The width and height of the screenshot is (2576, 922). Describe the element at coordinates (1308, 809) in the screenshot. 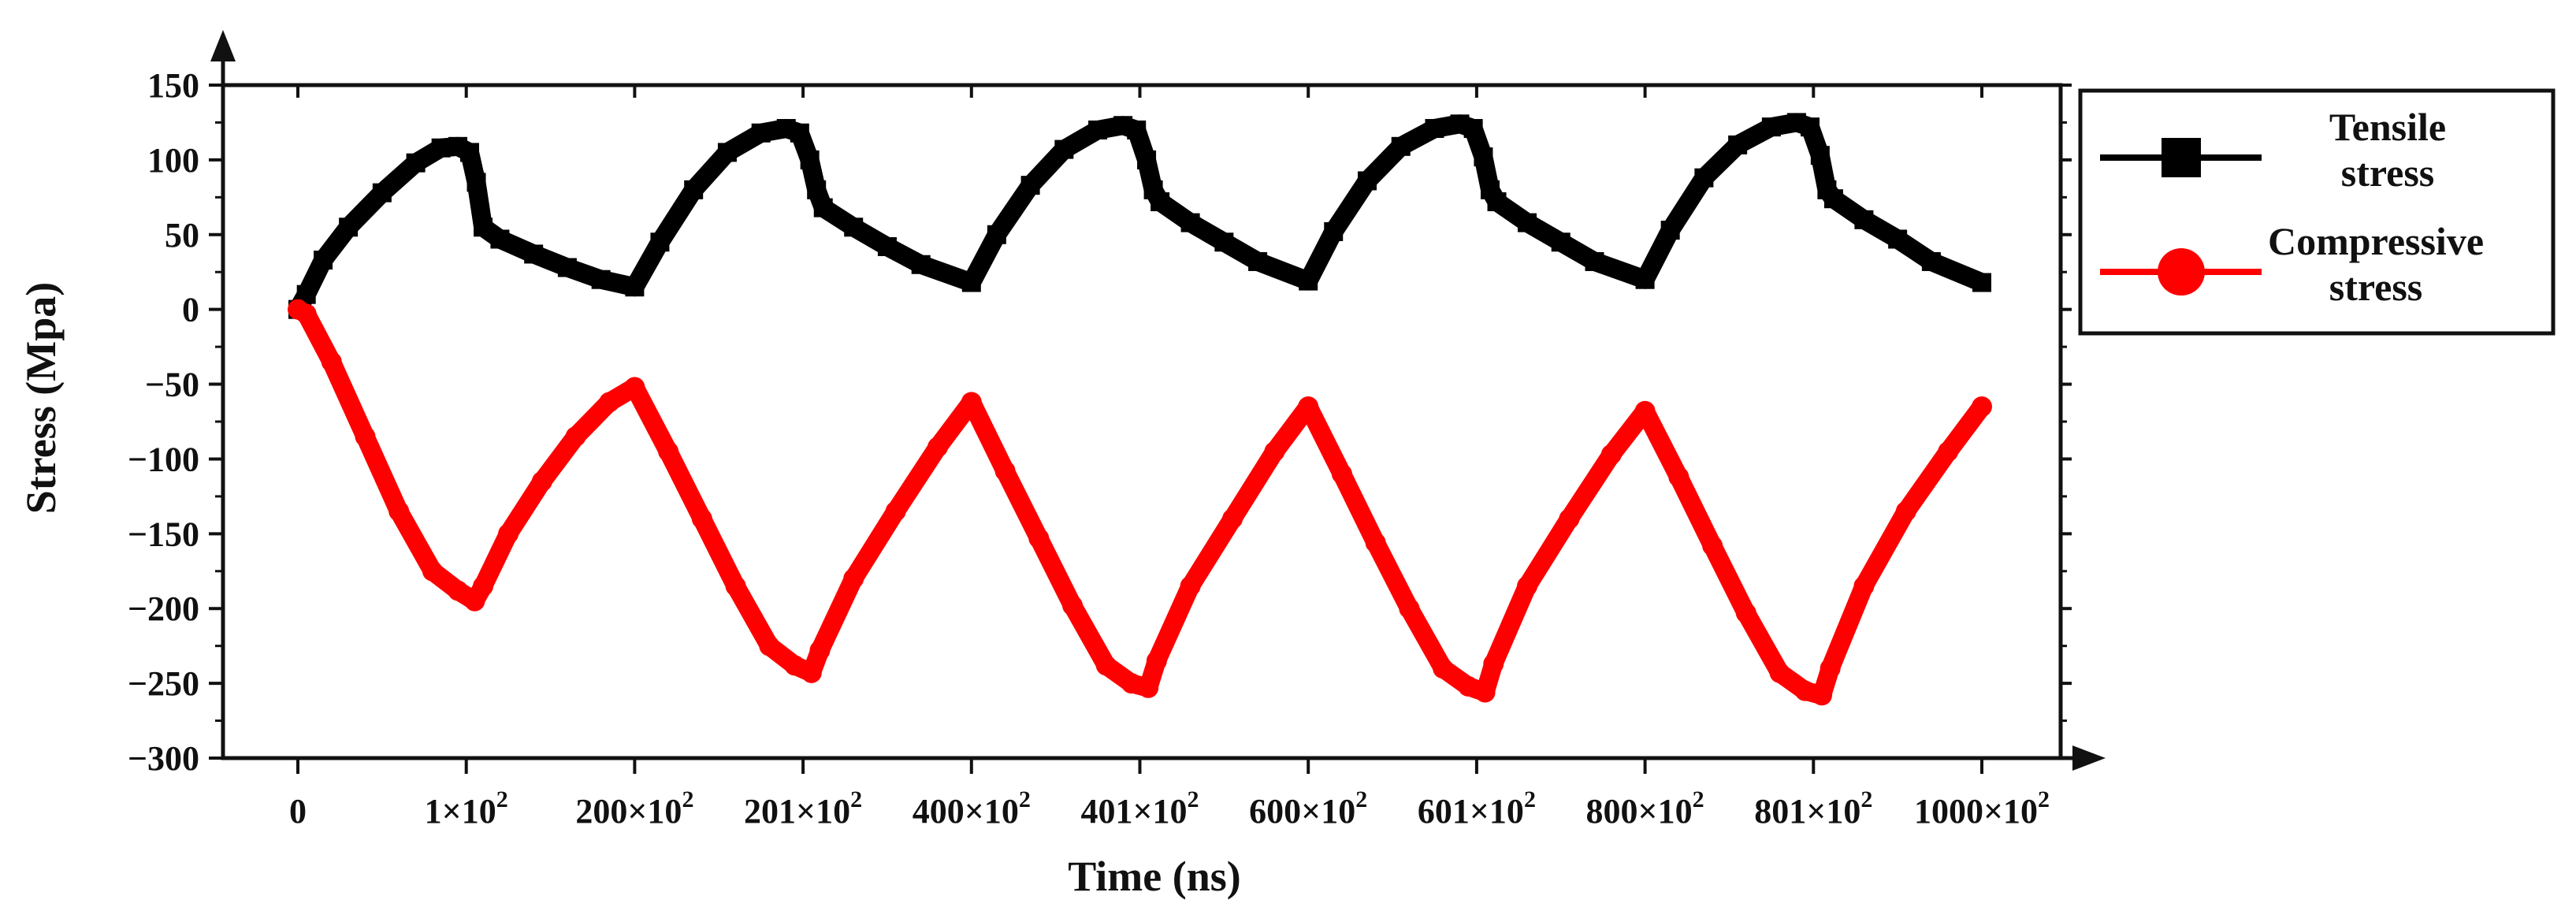

I see `x-tick-label: 600×102` at that location.